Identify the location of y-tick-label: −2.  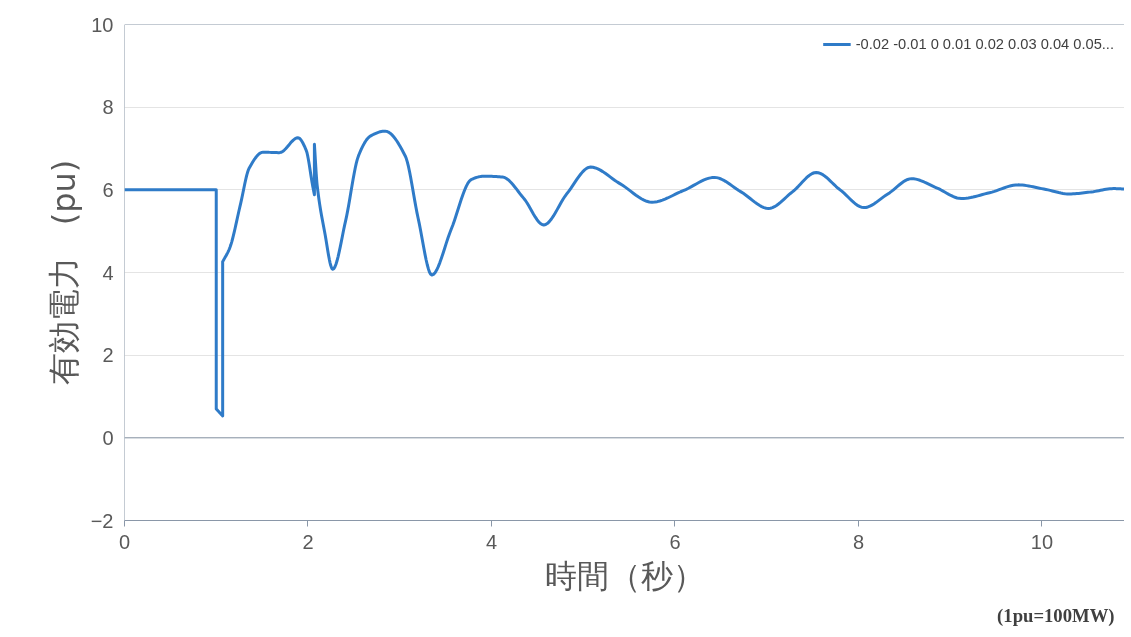
(102, 520).